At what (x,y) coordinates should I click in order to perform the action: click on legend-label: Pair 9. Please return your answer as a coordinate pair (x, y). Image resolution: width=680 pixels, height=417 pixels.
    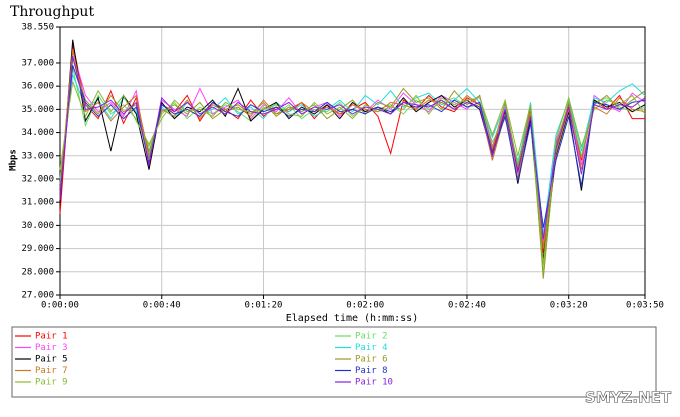
    Looking at the image, I should click on (51, 383).